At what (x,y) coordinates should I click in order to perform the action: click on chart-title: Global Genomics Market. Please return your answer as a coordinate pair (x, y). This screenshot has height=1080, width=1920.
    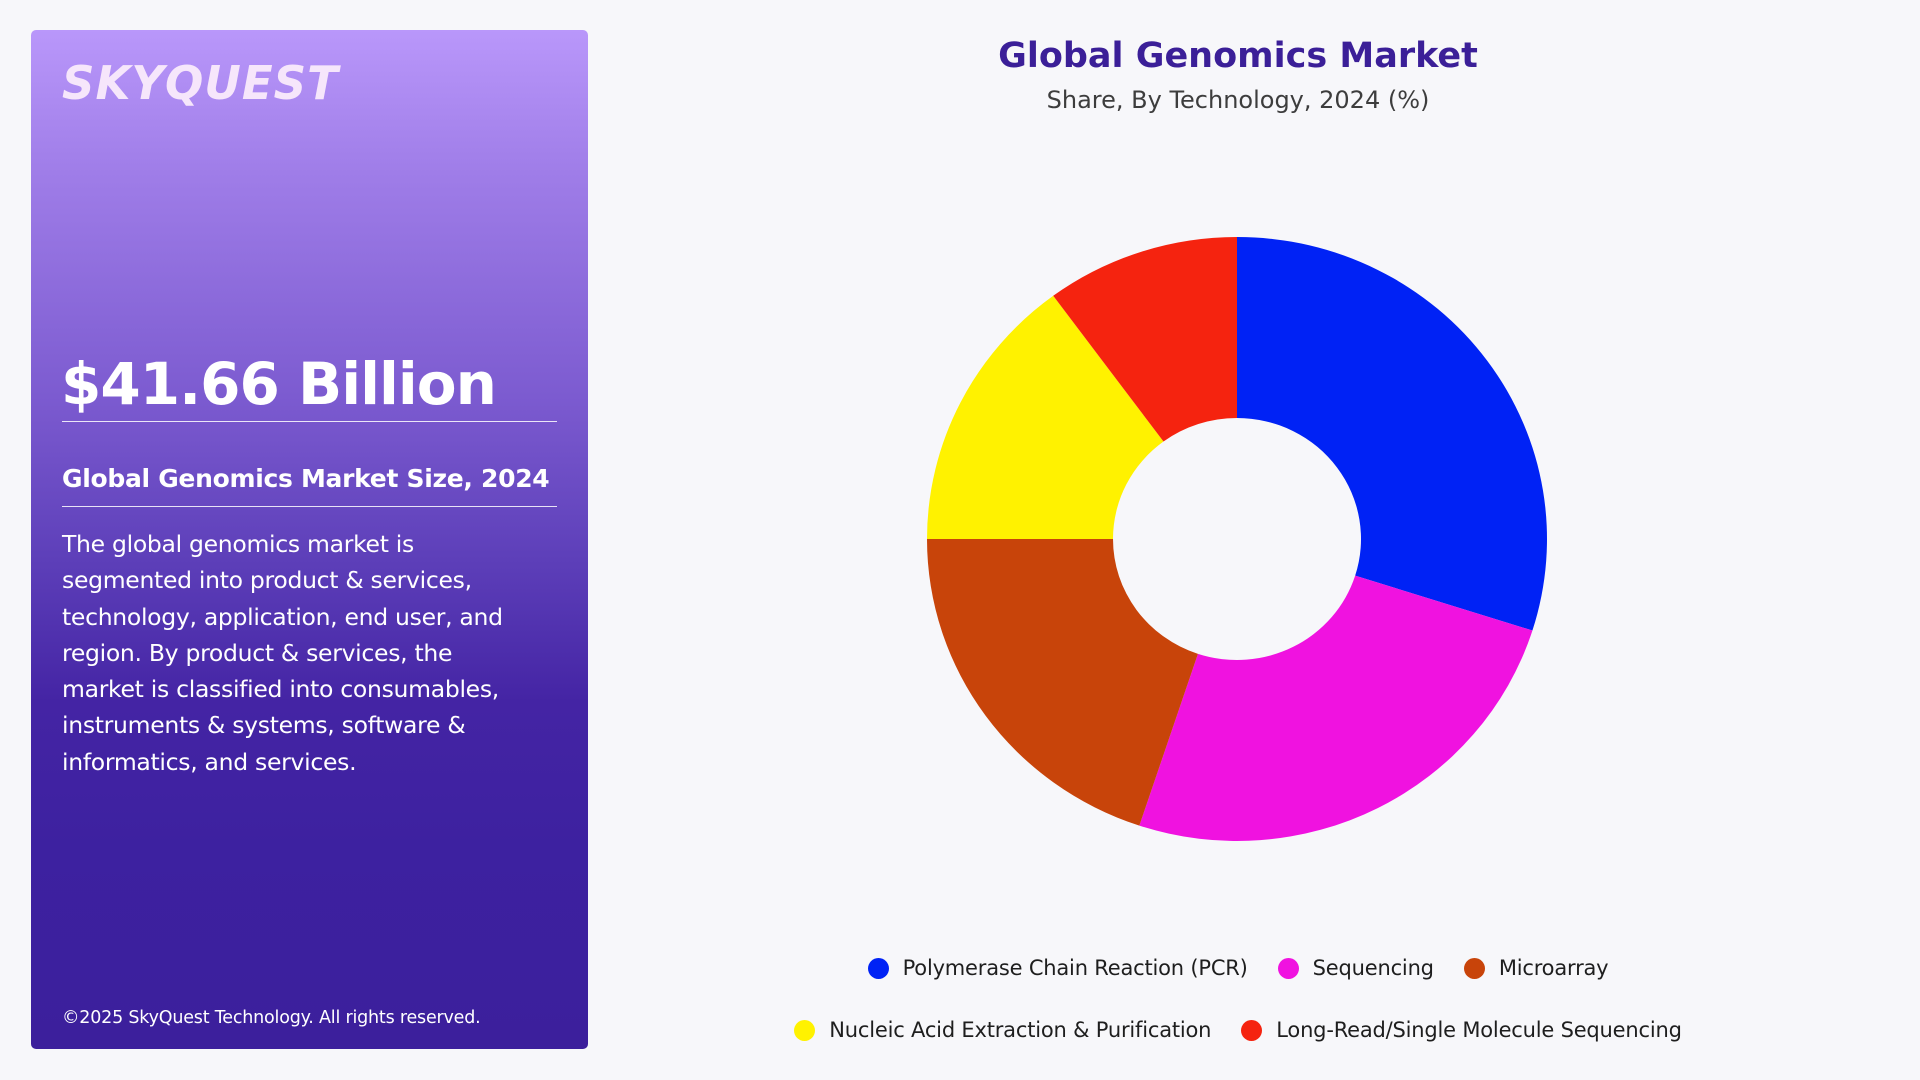
    Looking at the image, I should click on (1238, 56).